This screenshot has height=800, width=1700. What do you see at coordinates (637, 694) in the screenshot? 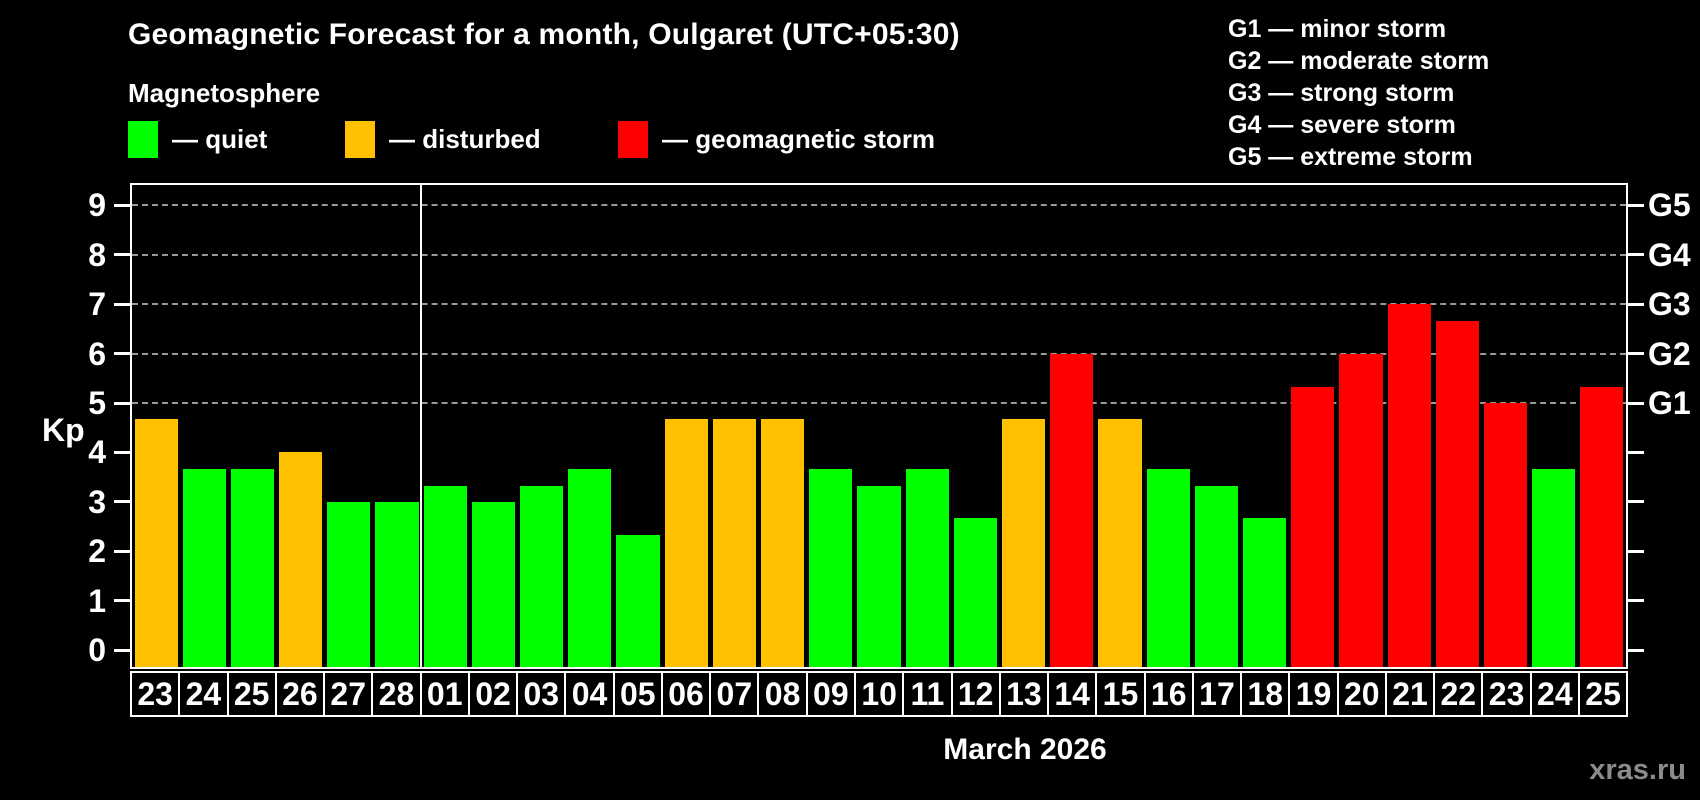
I see `day-label-05: 05` at bounding box center [637, 694].